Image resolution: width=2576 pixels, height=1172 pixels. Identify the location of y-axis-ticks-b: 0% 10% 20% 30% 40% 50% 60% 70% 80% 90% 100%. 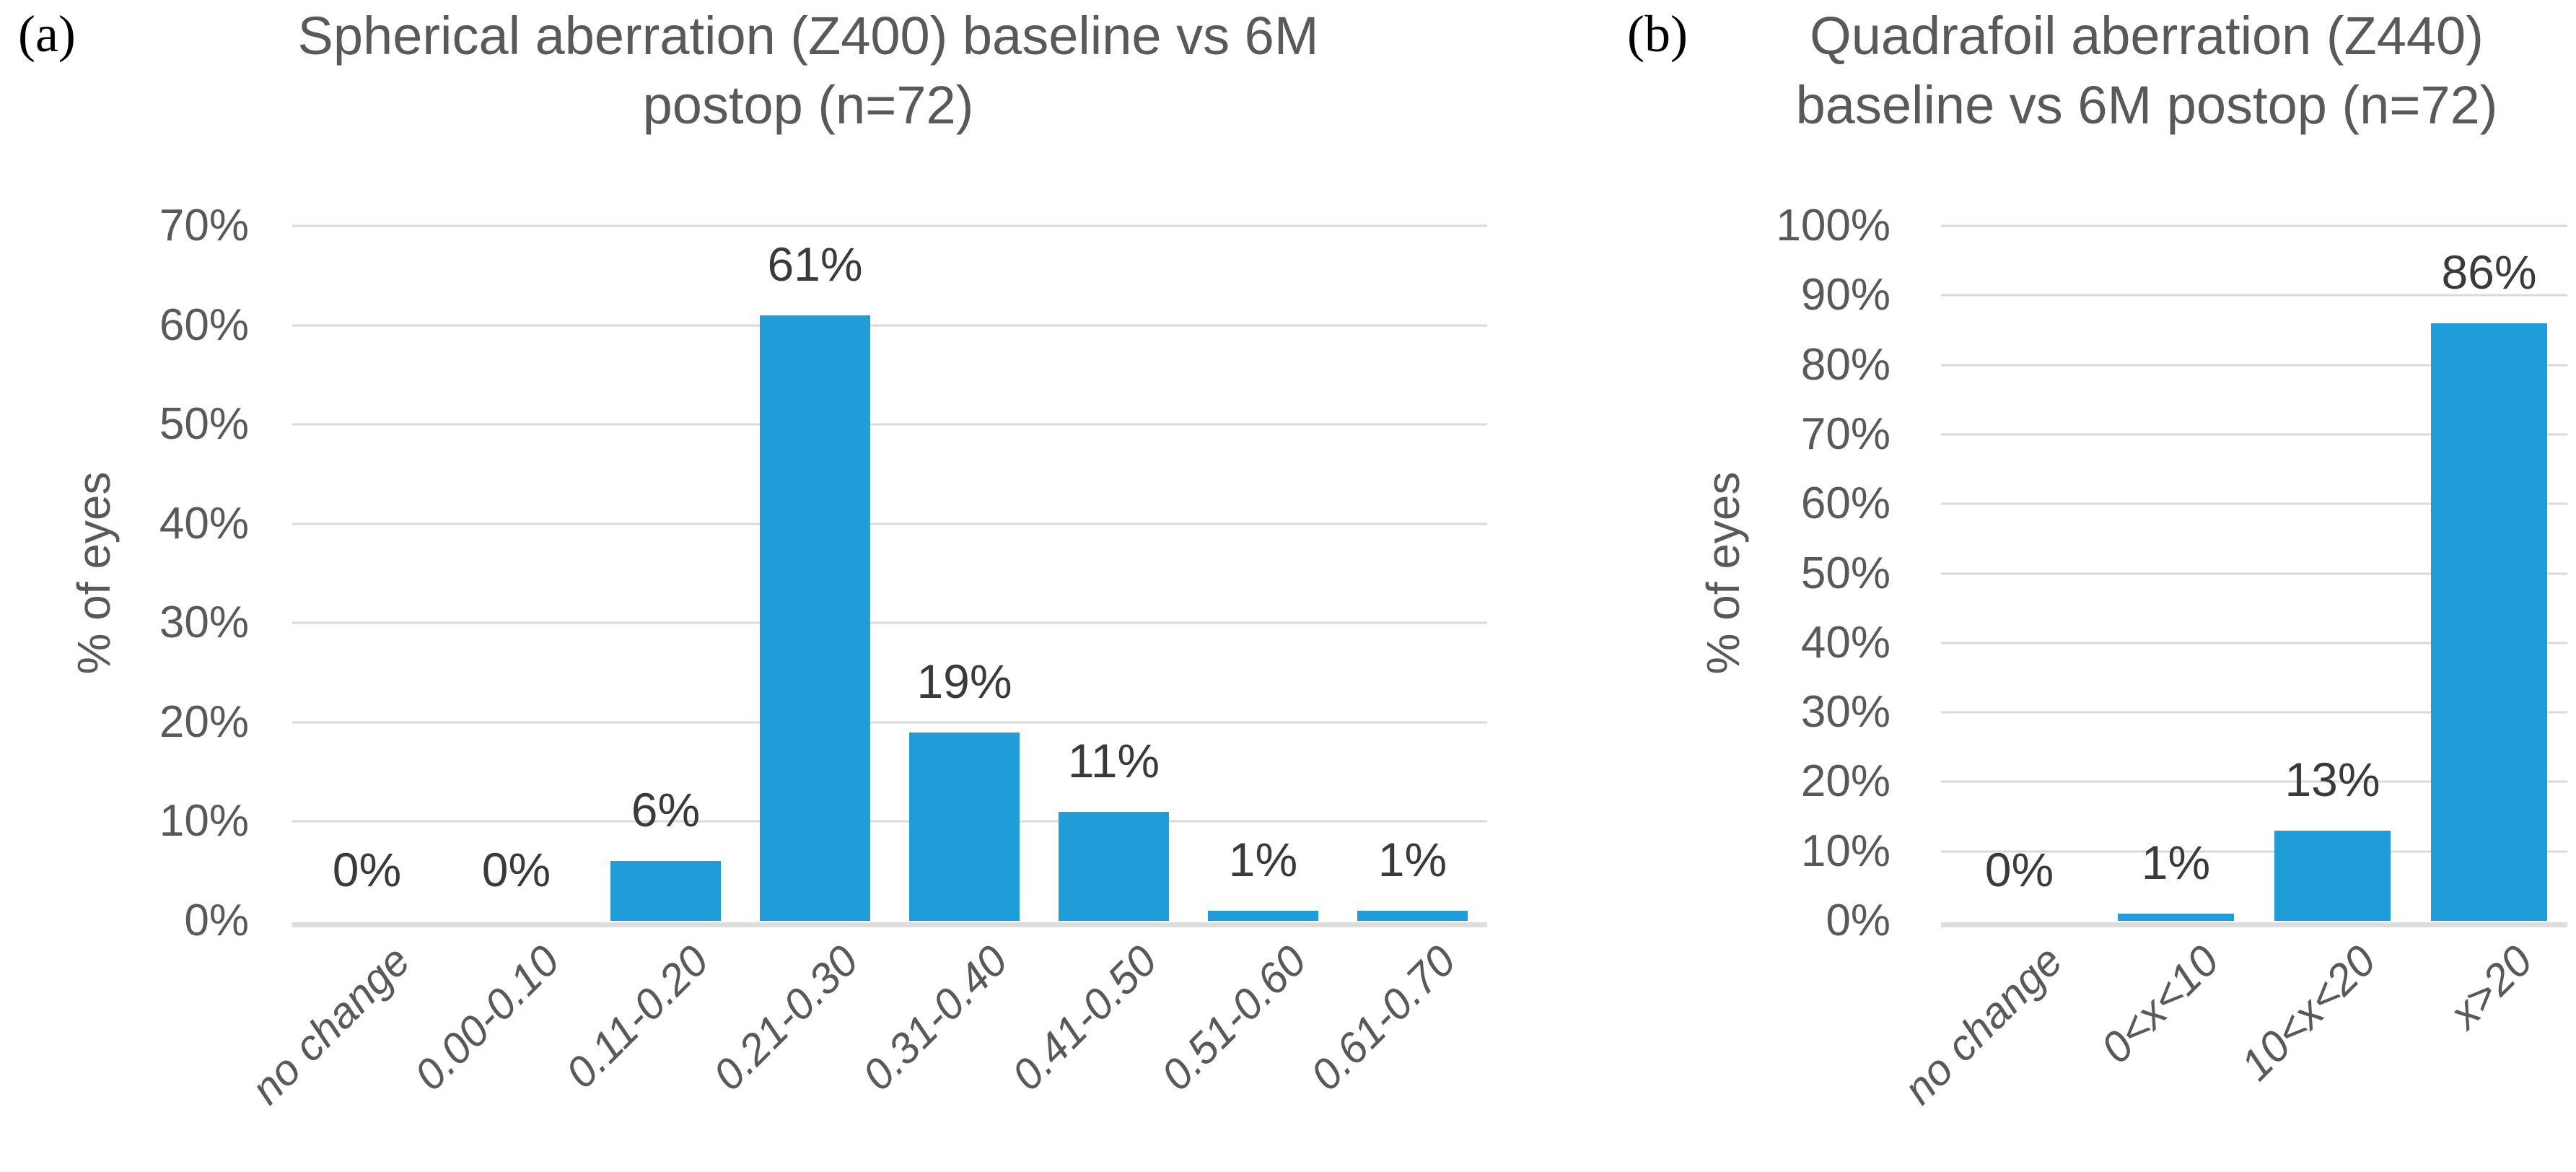
(1728, 573).